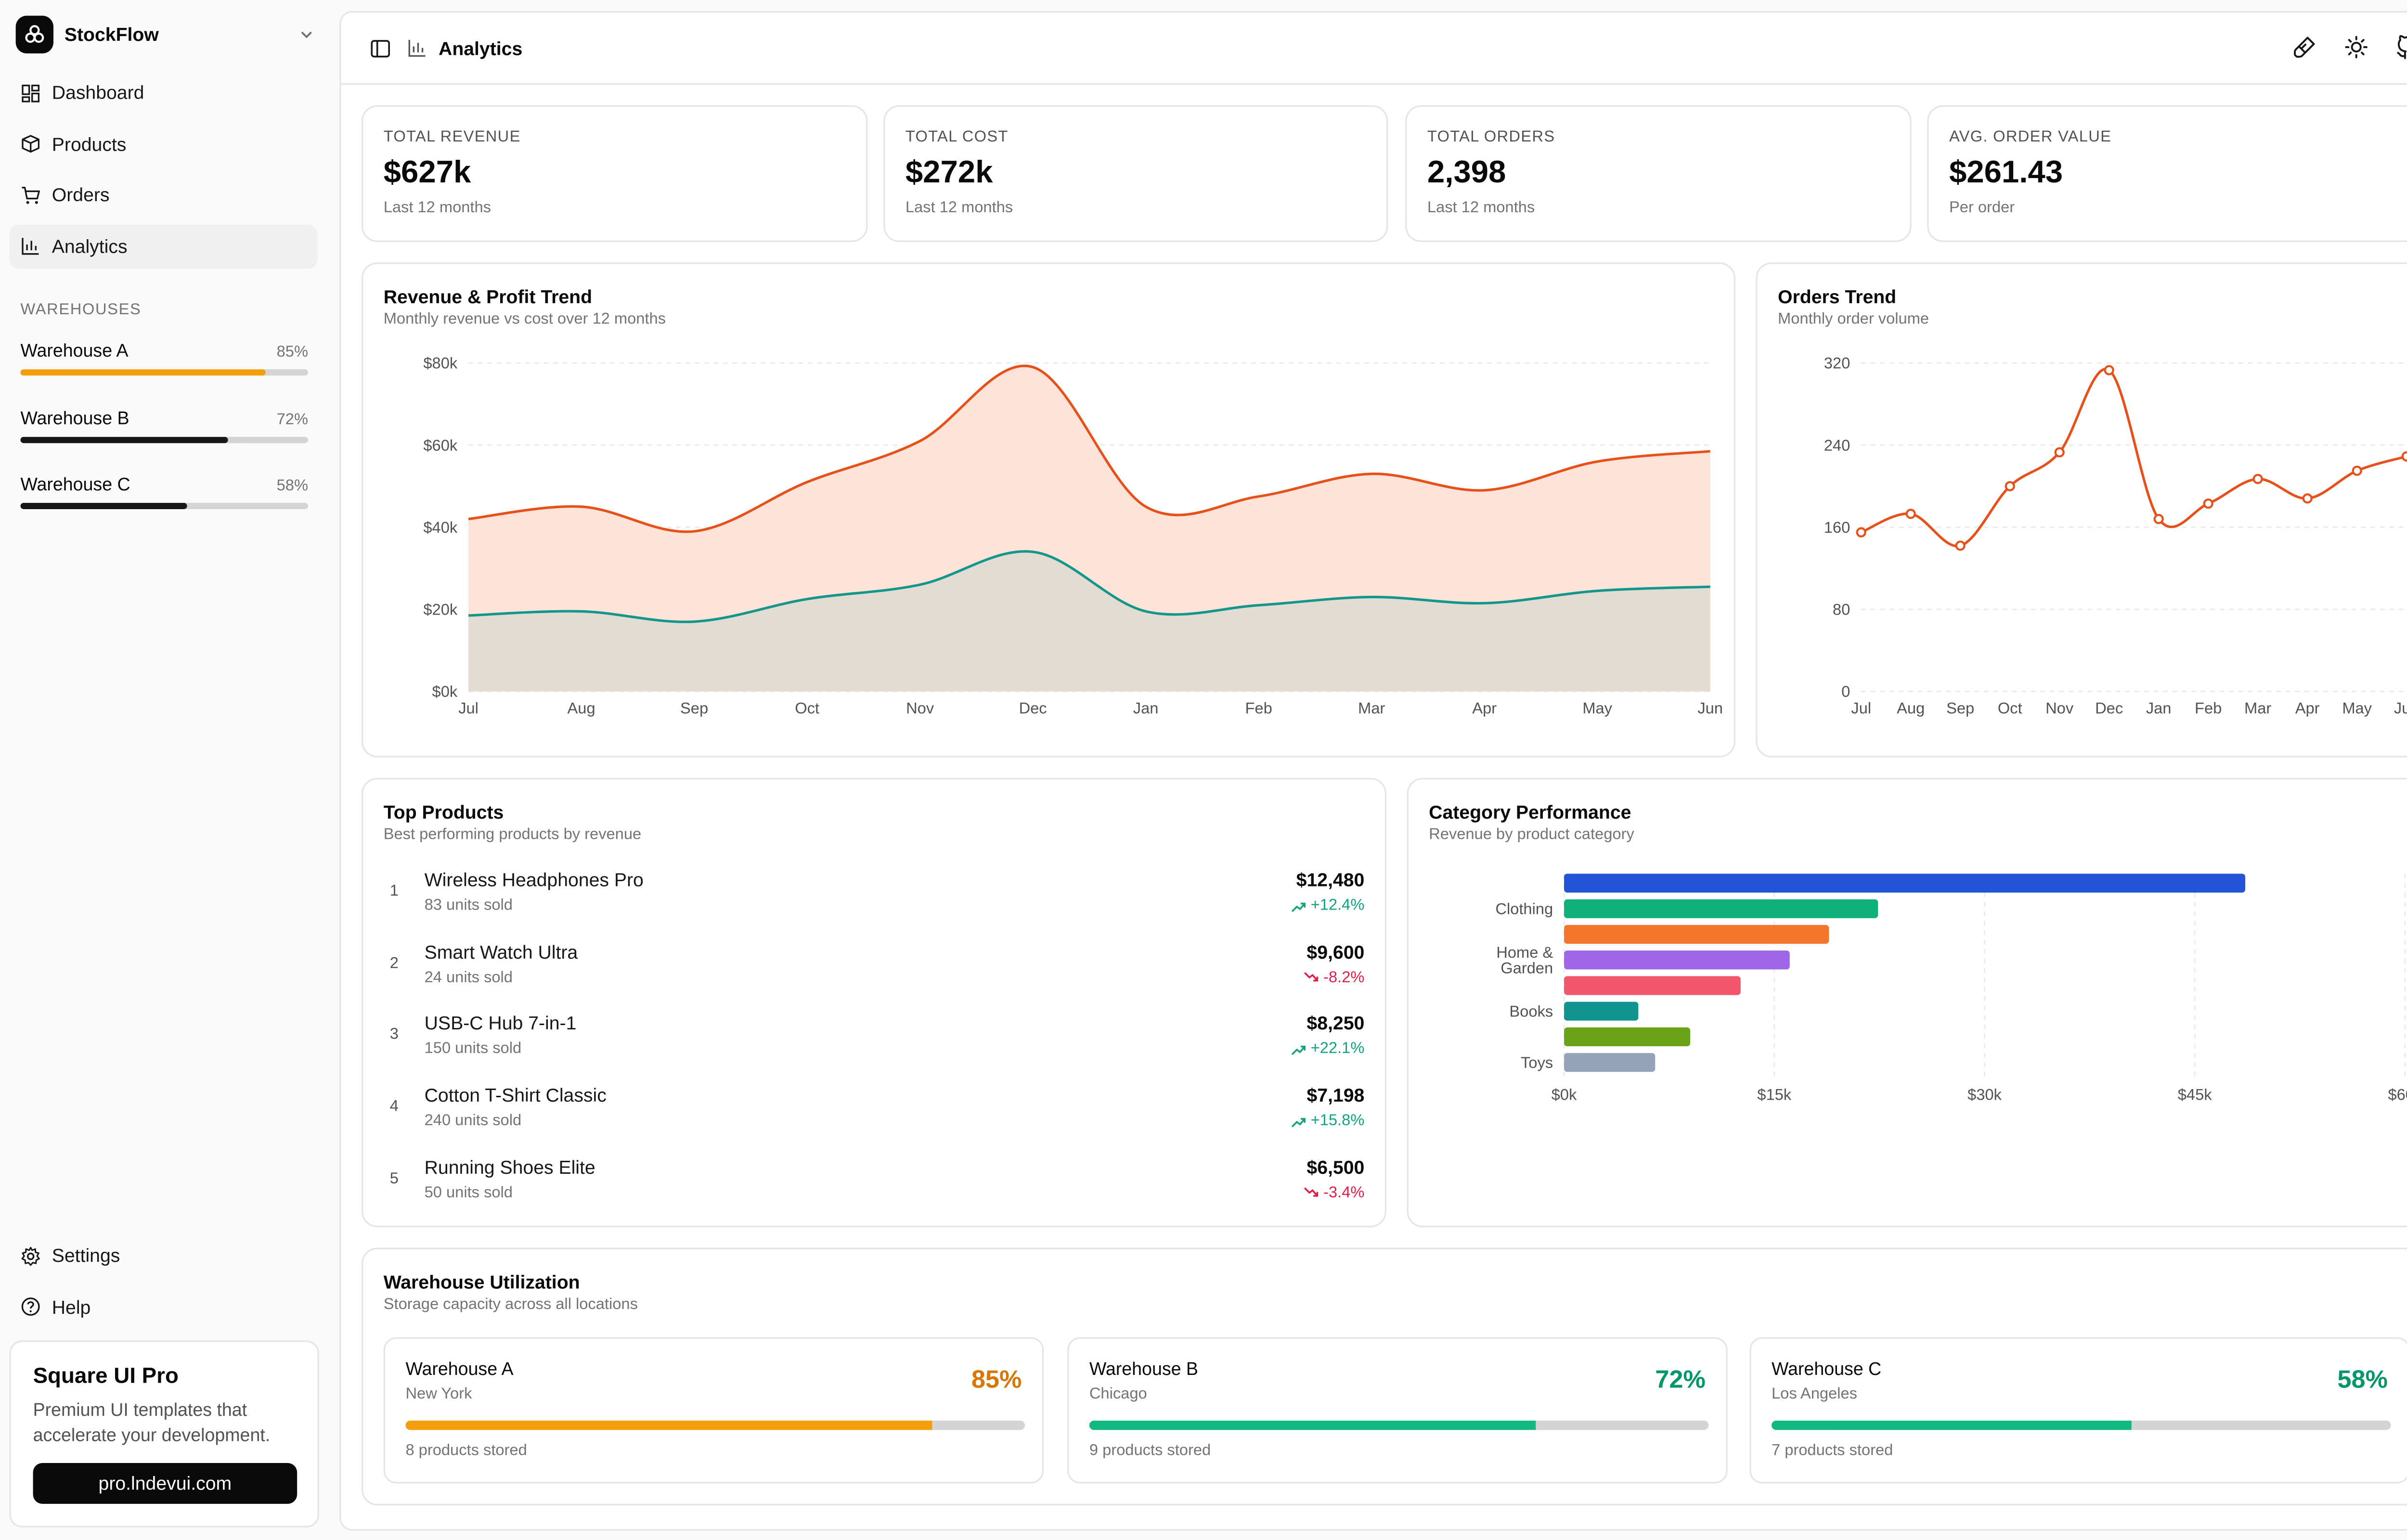 This screenshot has height=1540, width=2407. Describe the element at coordinates (166, 34) in the screenshot. I see `workspace-switcher: StockFlow` at that location.